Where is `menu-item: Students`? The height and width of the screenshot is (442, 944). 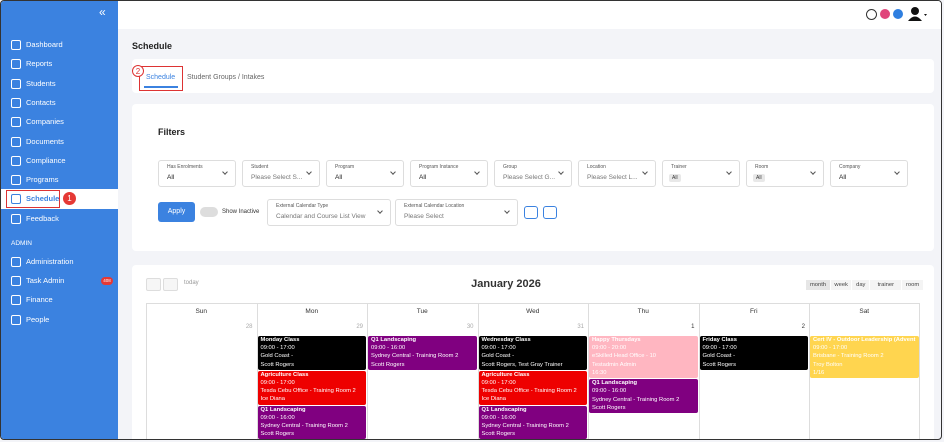 menu-item: Students is located at coordinates (41, 83).